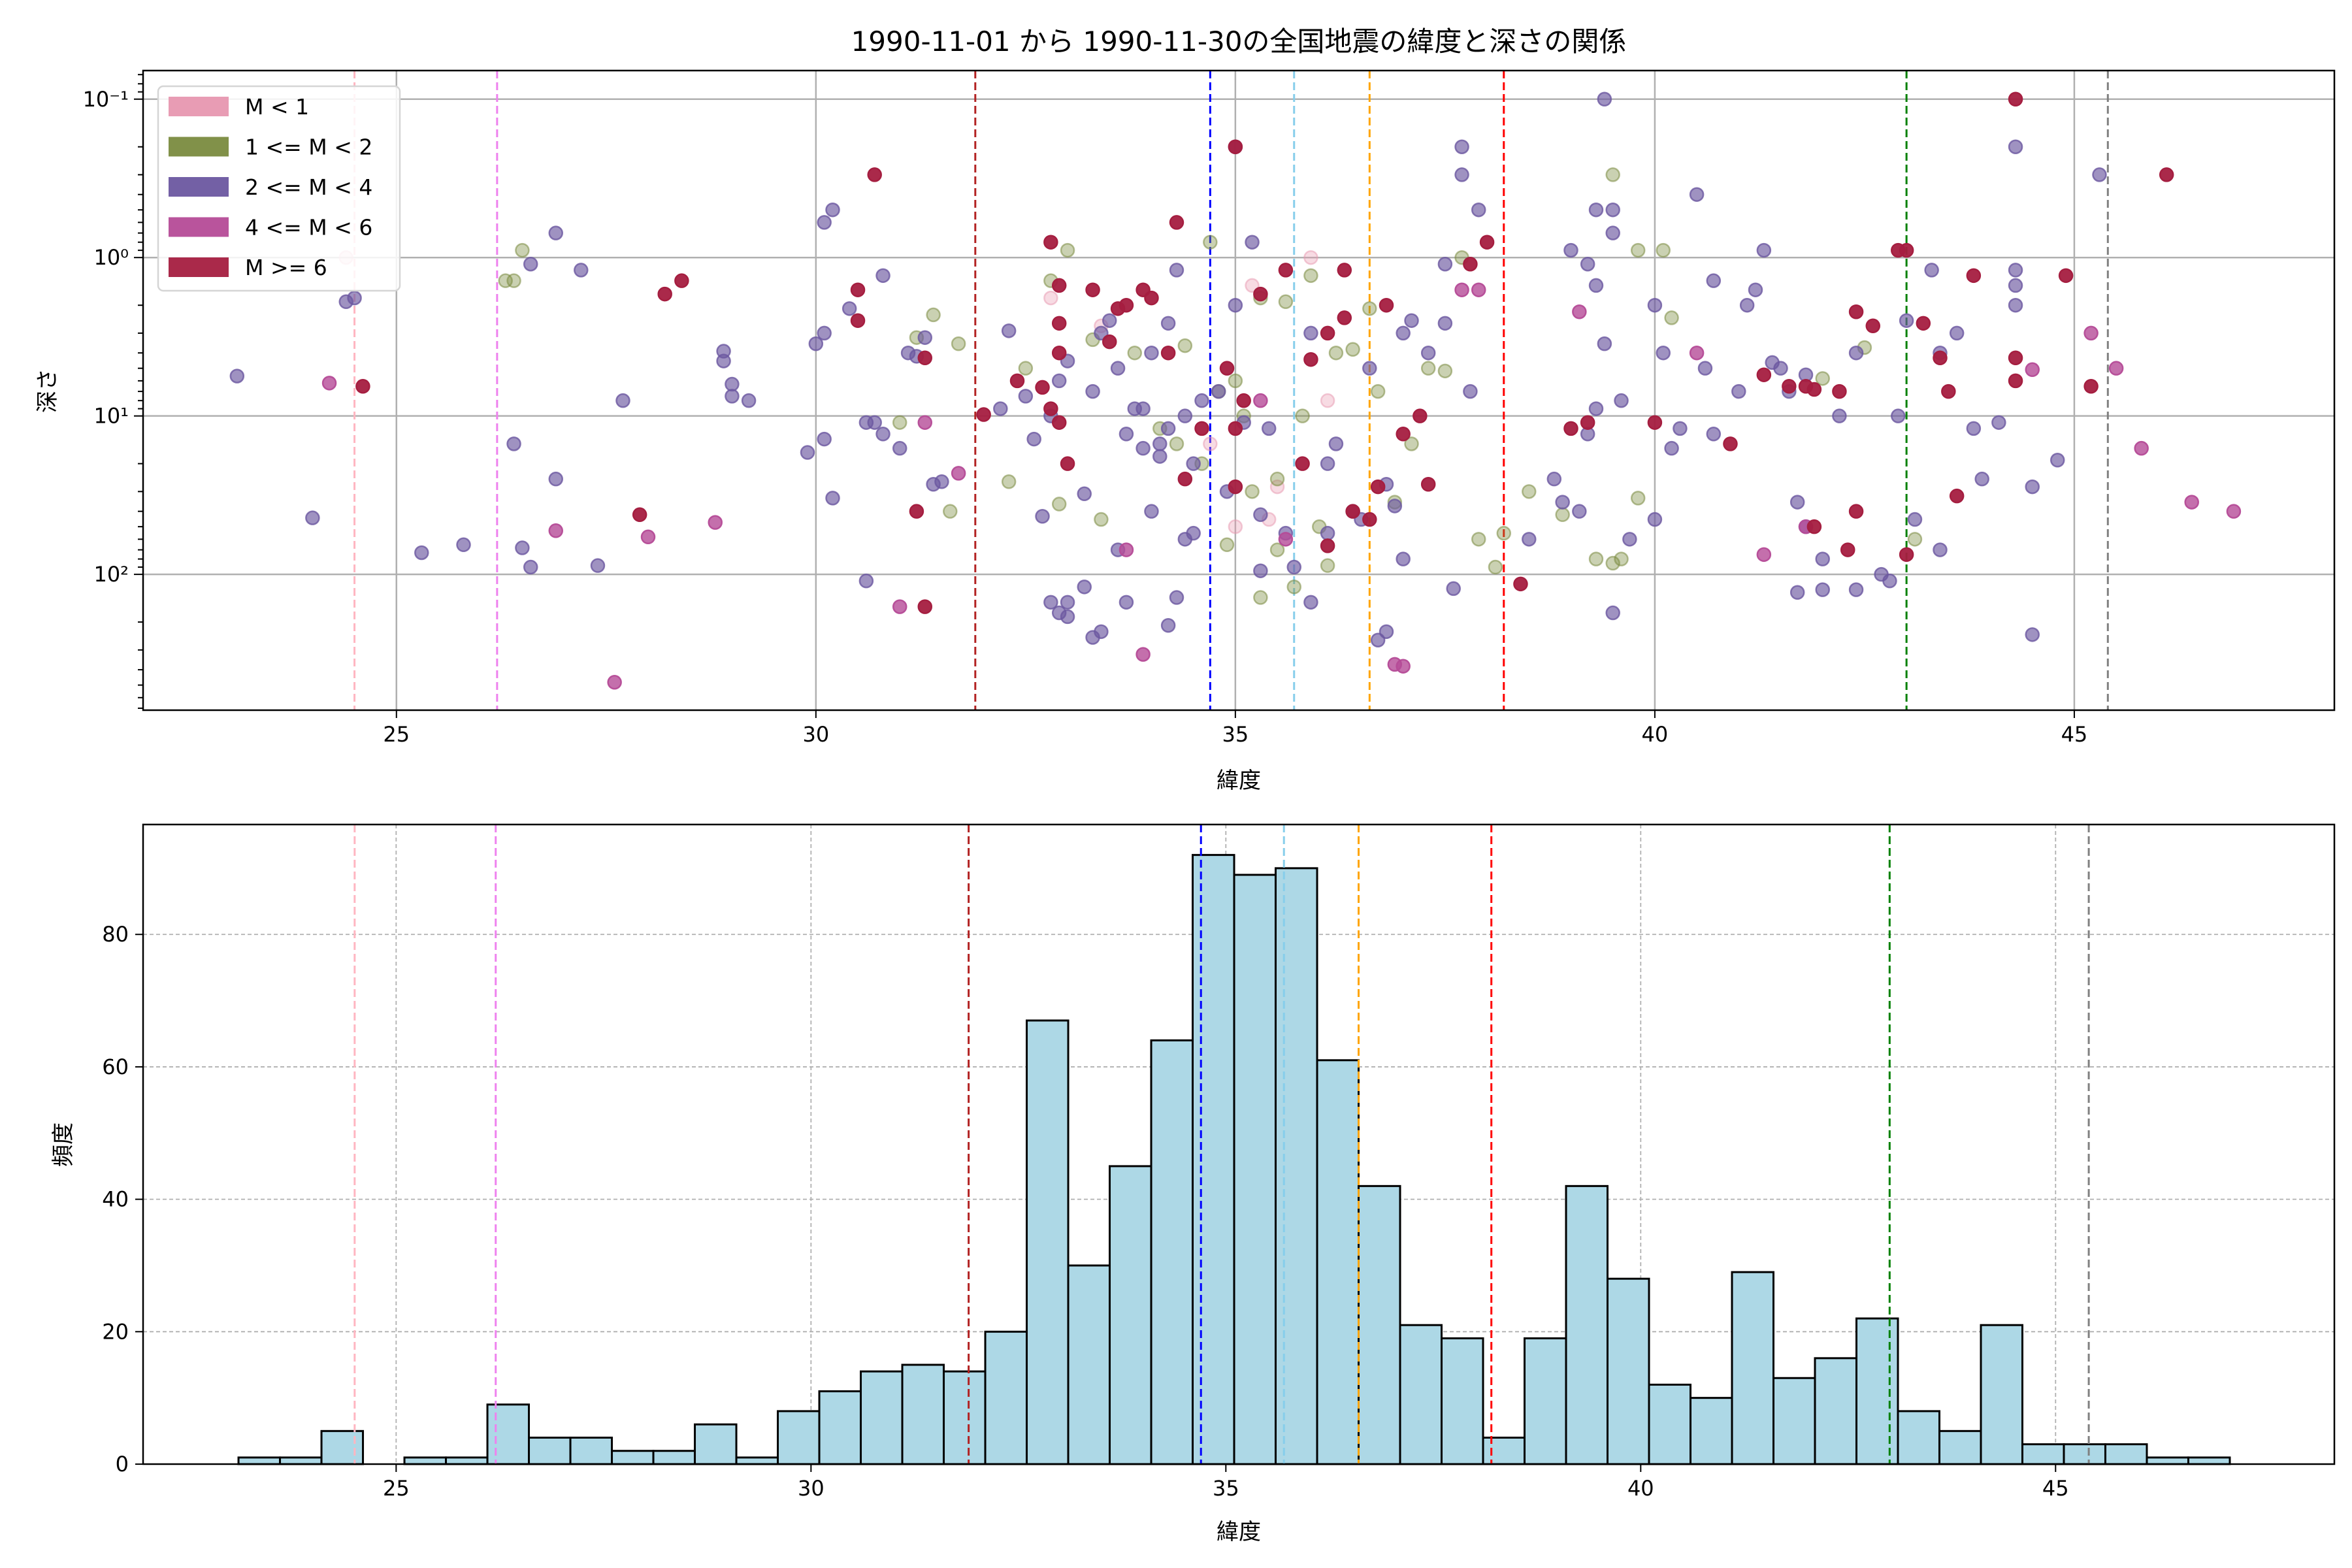 The width and height of the screenshot is (2352, 1568). Describe the element at coordinates (396, 734) in the screenshot. I see `x-tick-label: 25` at that location.